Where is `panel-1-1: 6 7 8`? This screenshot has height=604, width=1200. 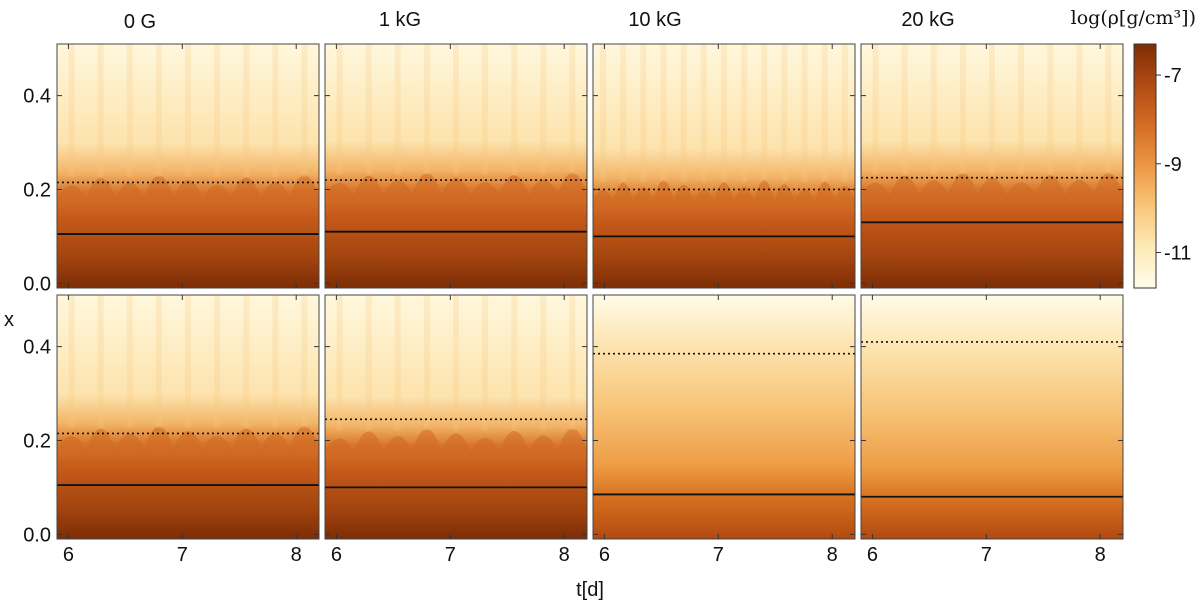
panel-1-1: 6 7 8 is located at coordinates (456, 430).